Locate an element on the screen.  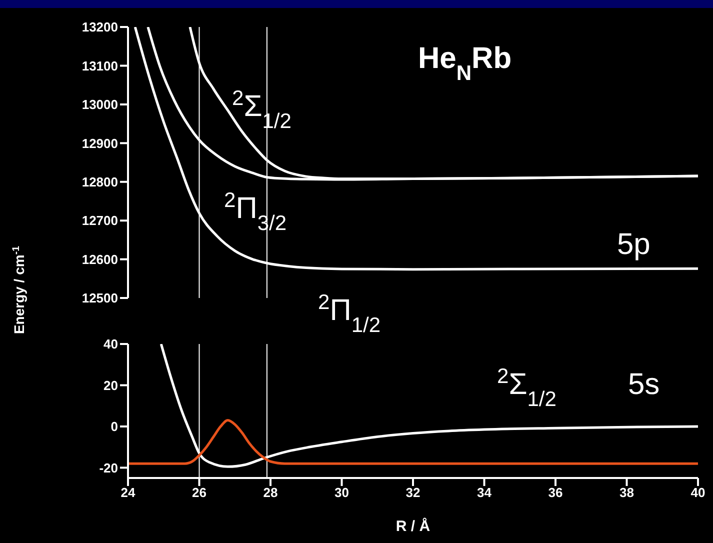
y-tick-label: 40 is located at coordinates (111, 344).